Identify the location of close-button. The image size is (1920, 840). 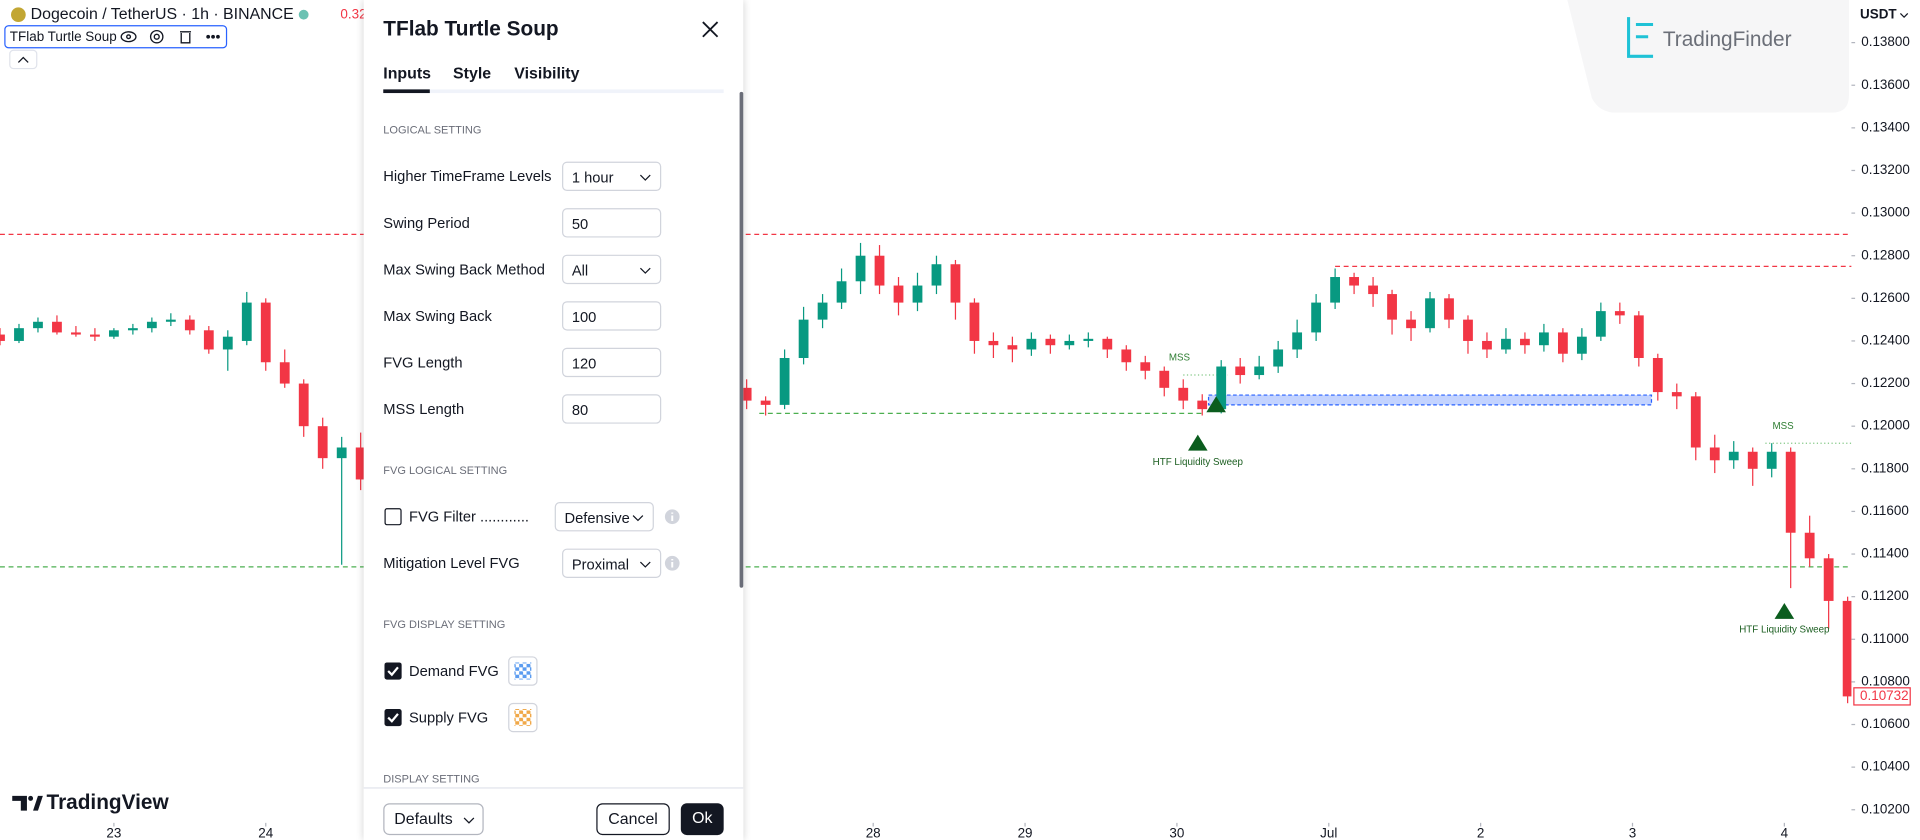
(710, 32).